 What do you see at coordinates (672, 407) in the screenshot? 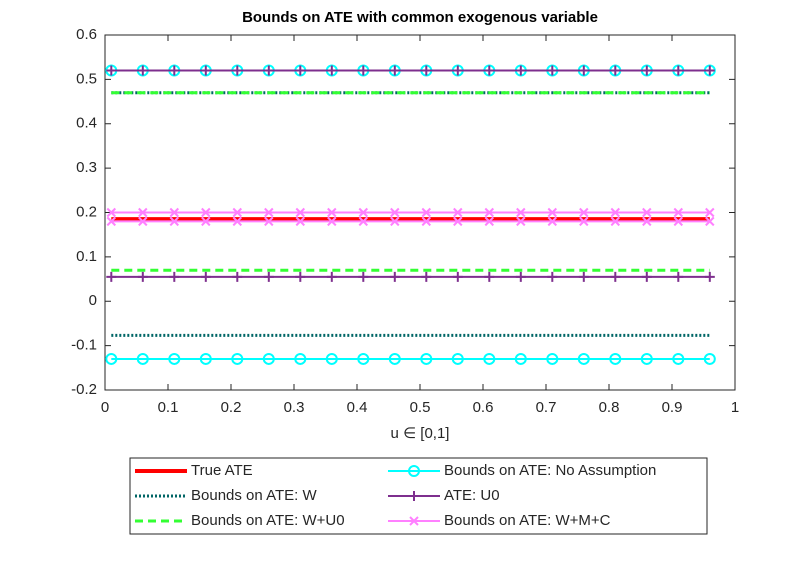
I see `x-tick-label: 0.9` at bounding box center [672, 407].